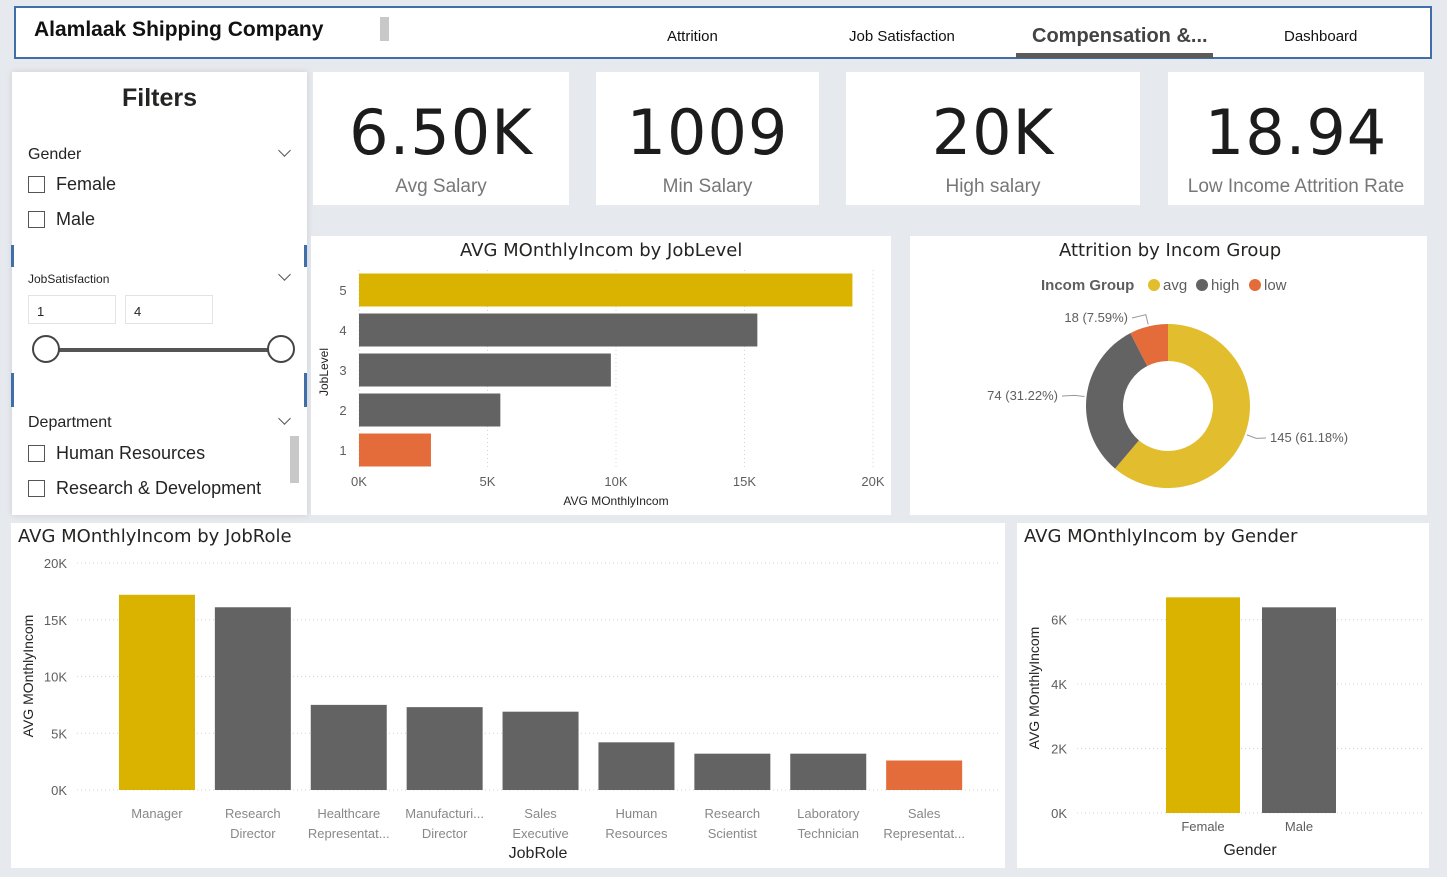  I want to click on department-scrollbar, so click(294, 459).